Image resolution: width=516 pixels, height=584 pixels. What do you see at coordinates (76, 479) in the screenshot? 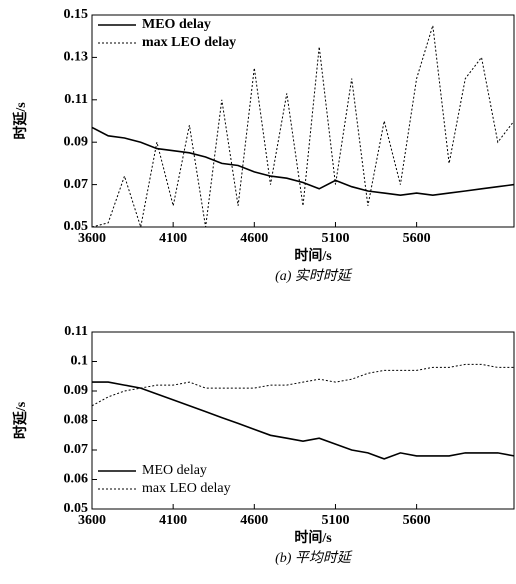
I see `y-tick-label: 0.06` at bounding box center [76, 479].